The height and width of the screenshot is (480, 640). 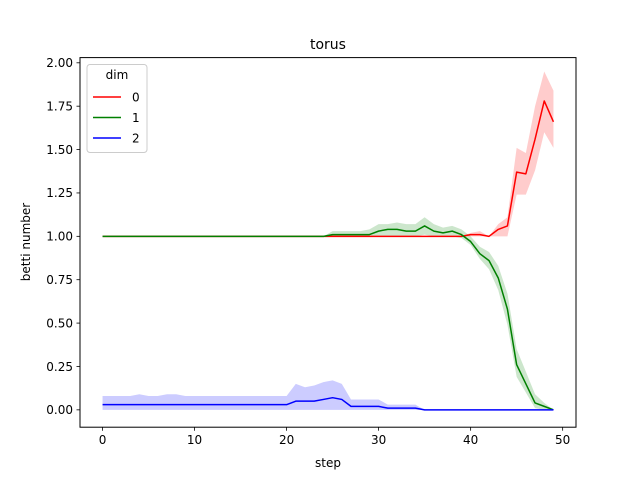 What do you see at coordinates (562, 440) in the screenshot?
I see `x-tick-label: 50` at bounding box center [562, 440].